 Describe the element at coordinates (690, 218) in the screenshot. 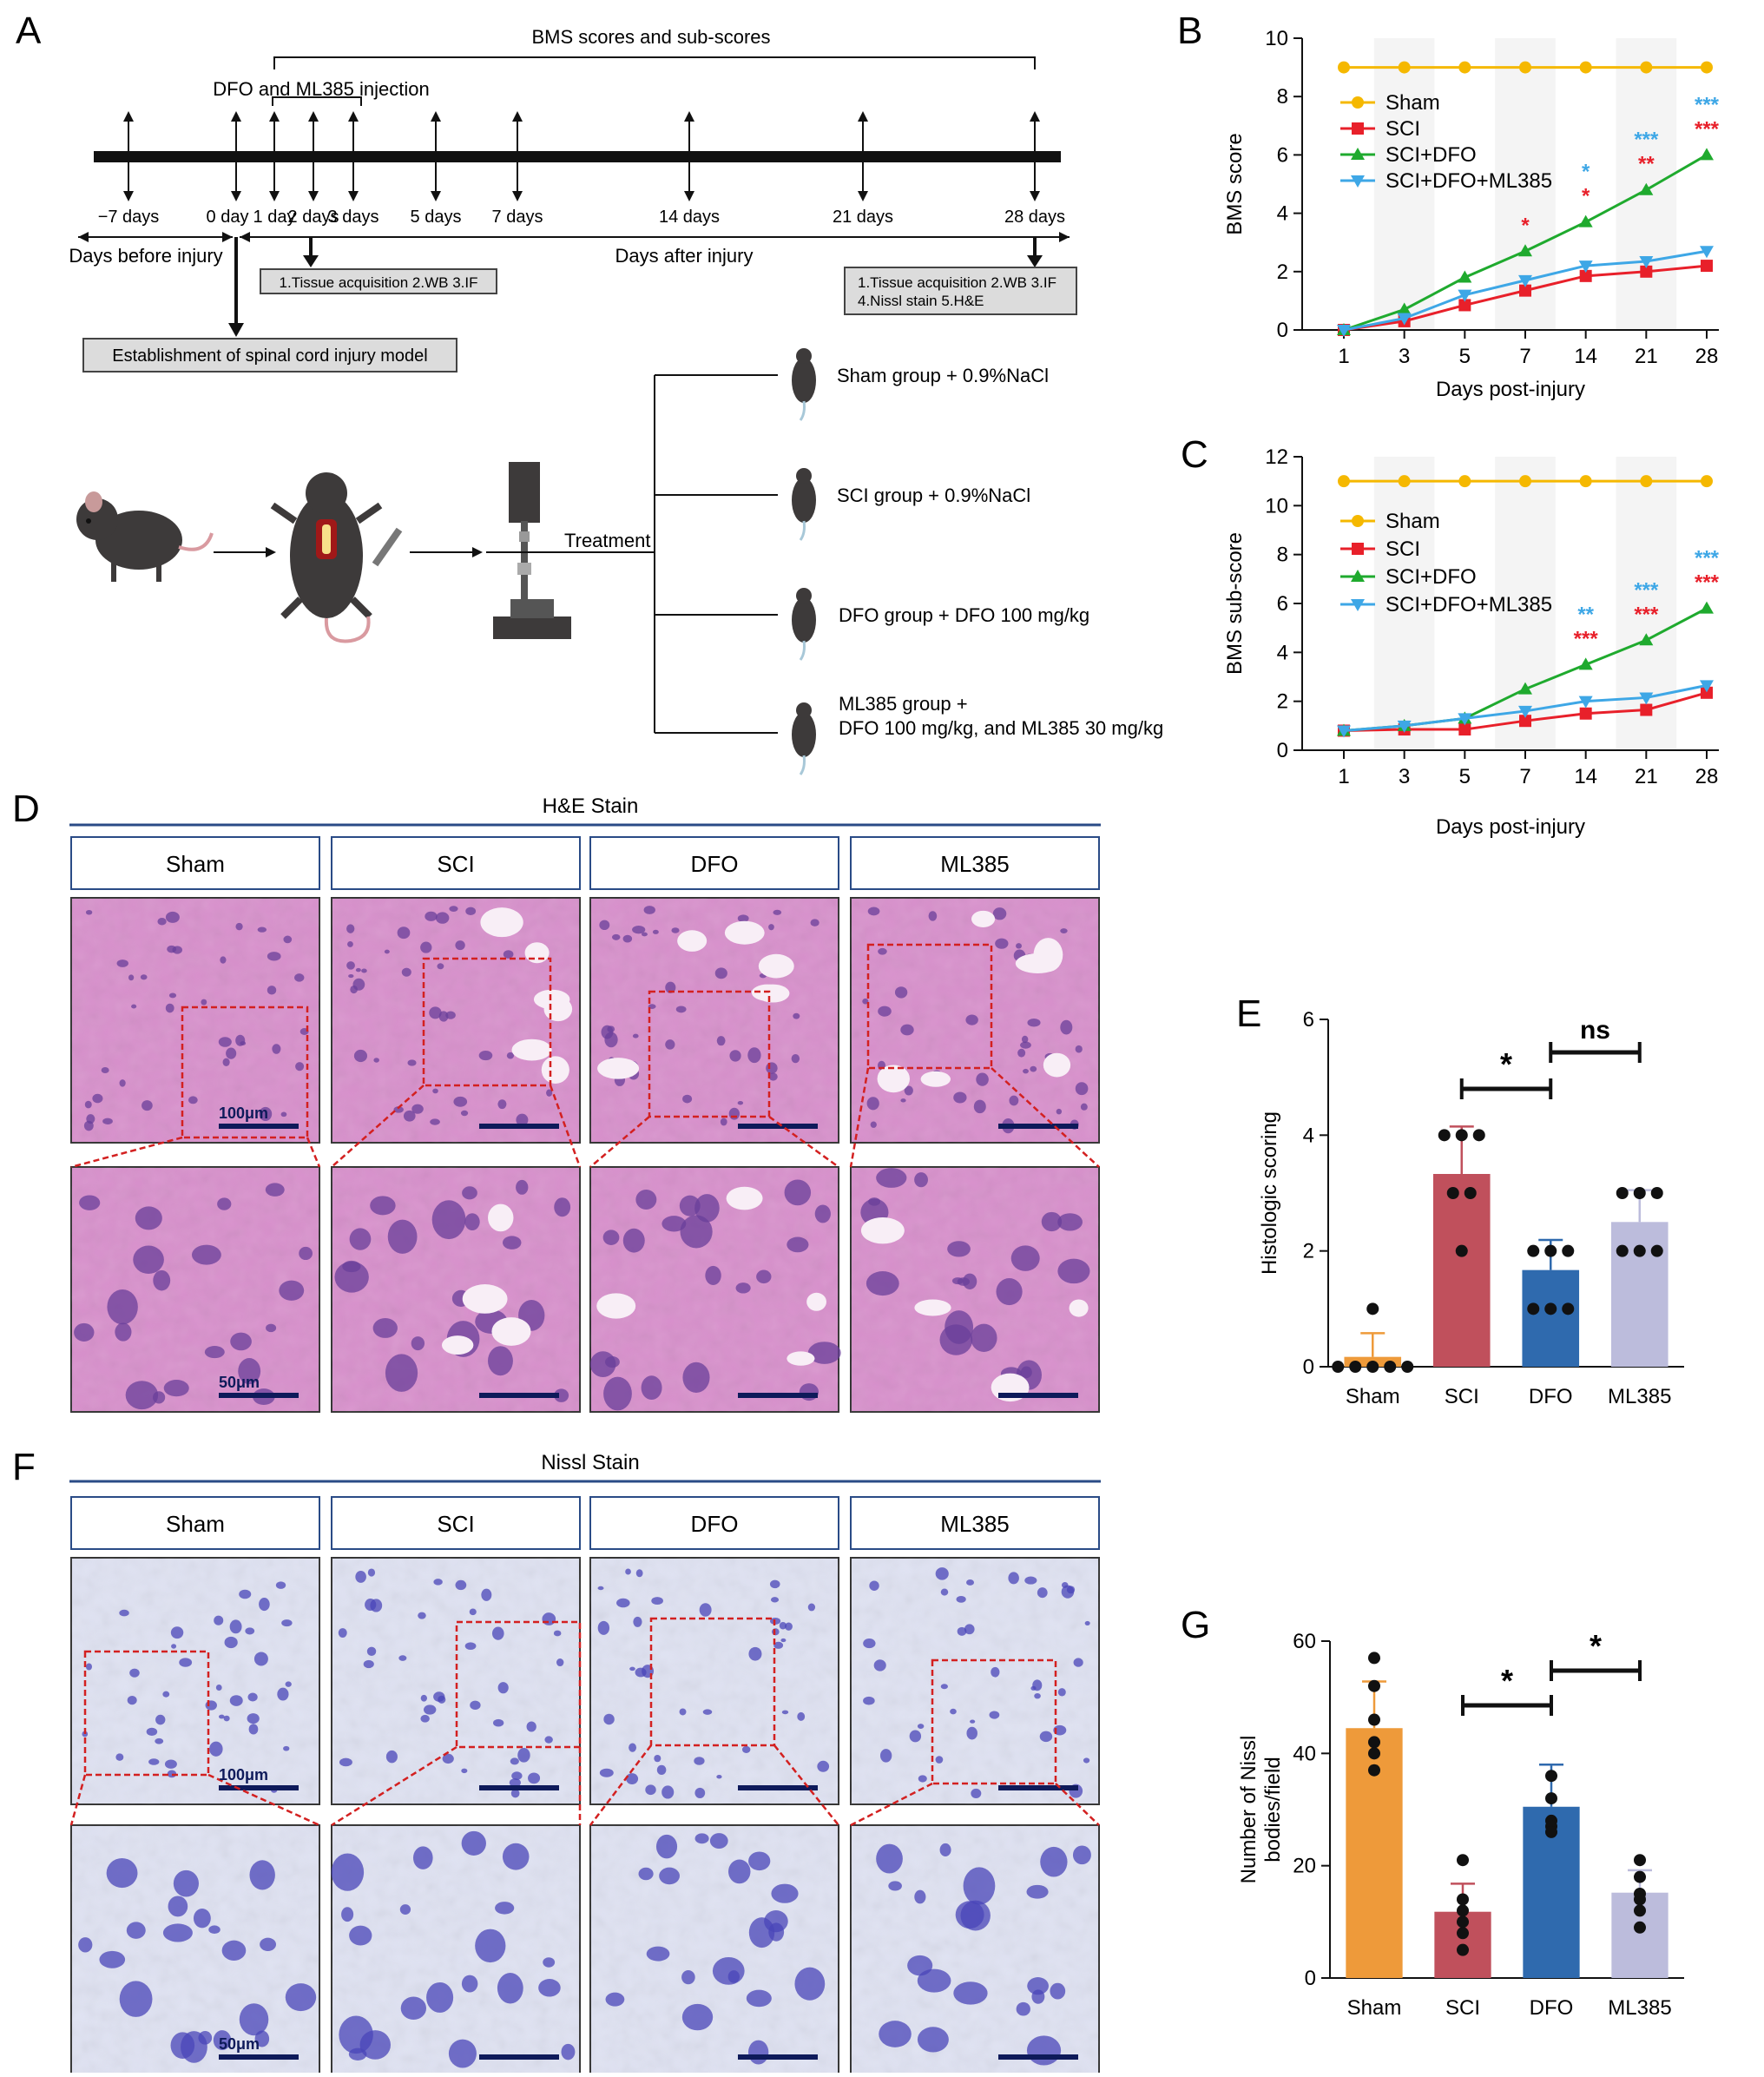

I see `timeline-day-label: 14 days` at that location.